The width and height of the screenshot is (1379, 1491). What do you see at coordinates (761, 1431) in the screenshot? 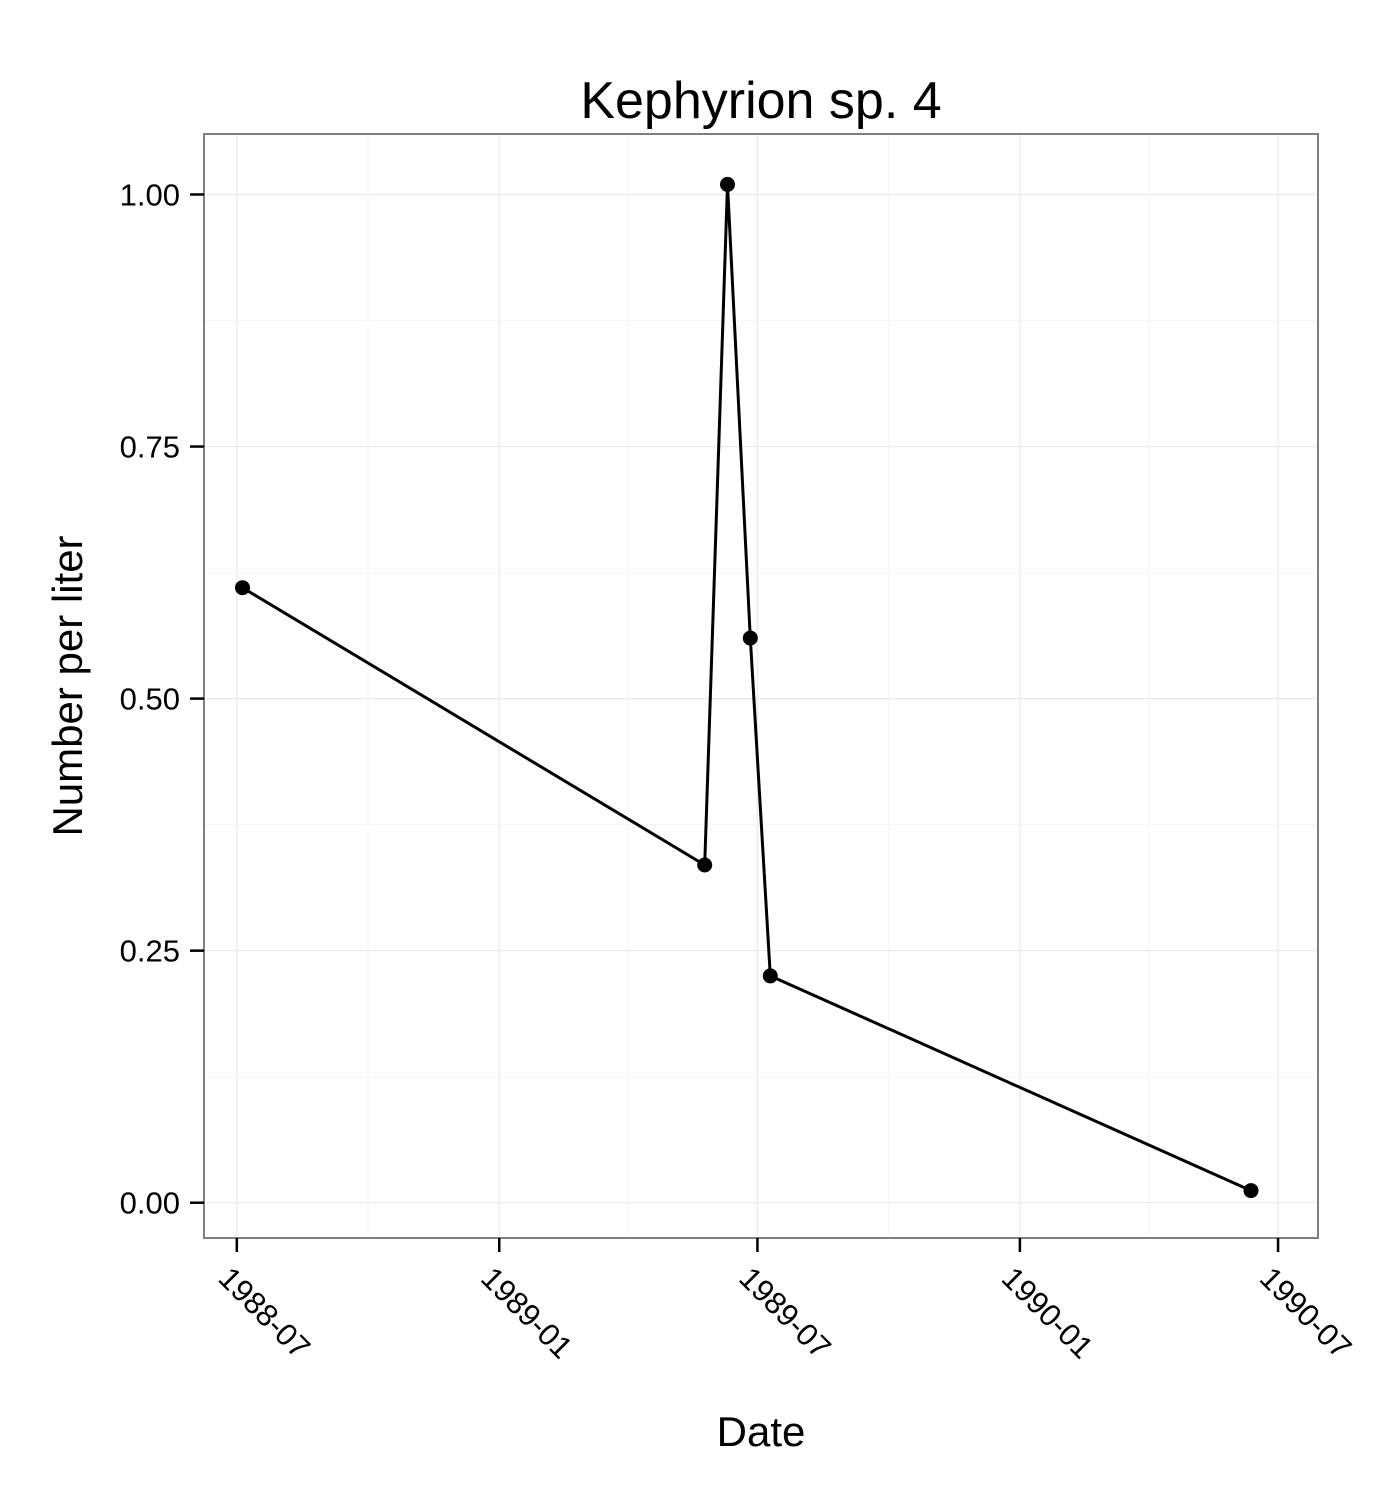
I see `x-axis-title: Date` at bounding box center [761, 1431].